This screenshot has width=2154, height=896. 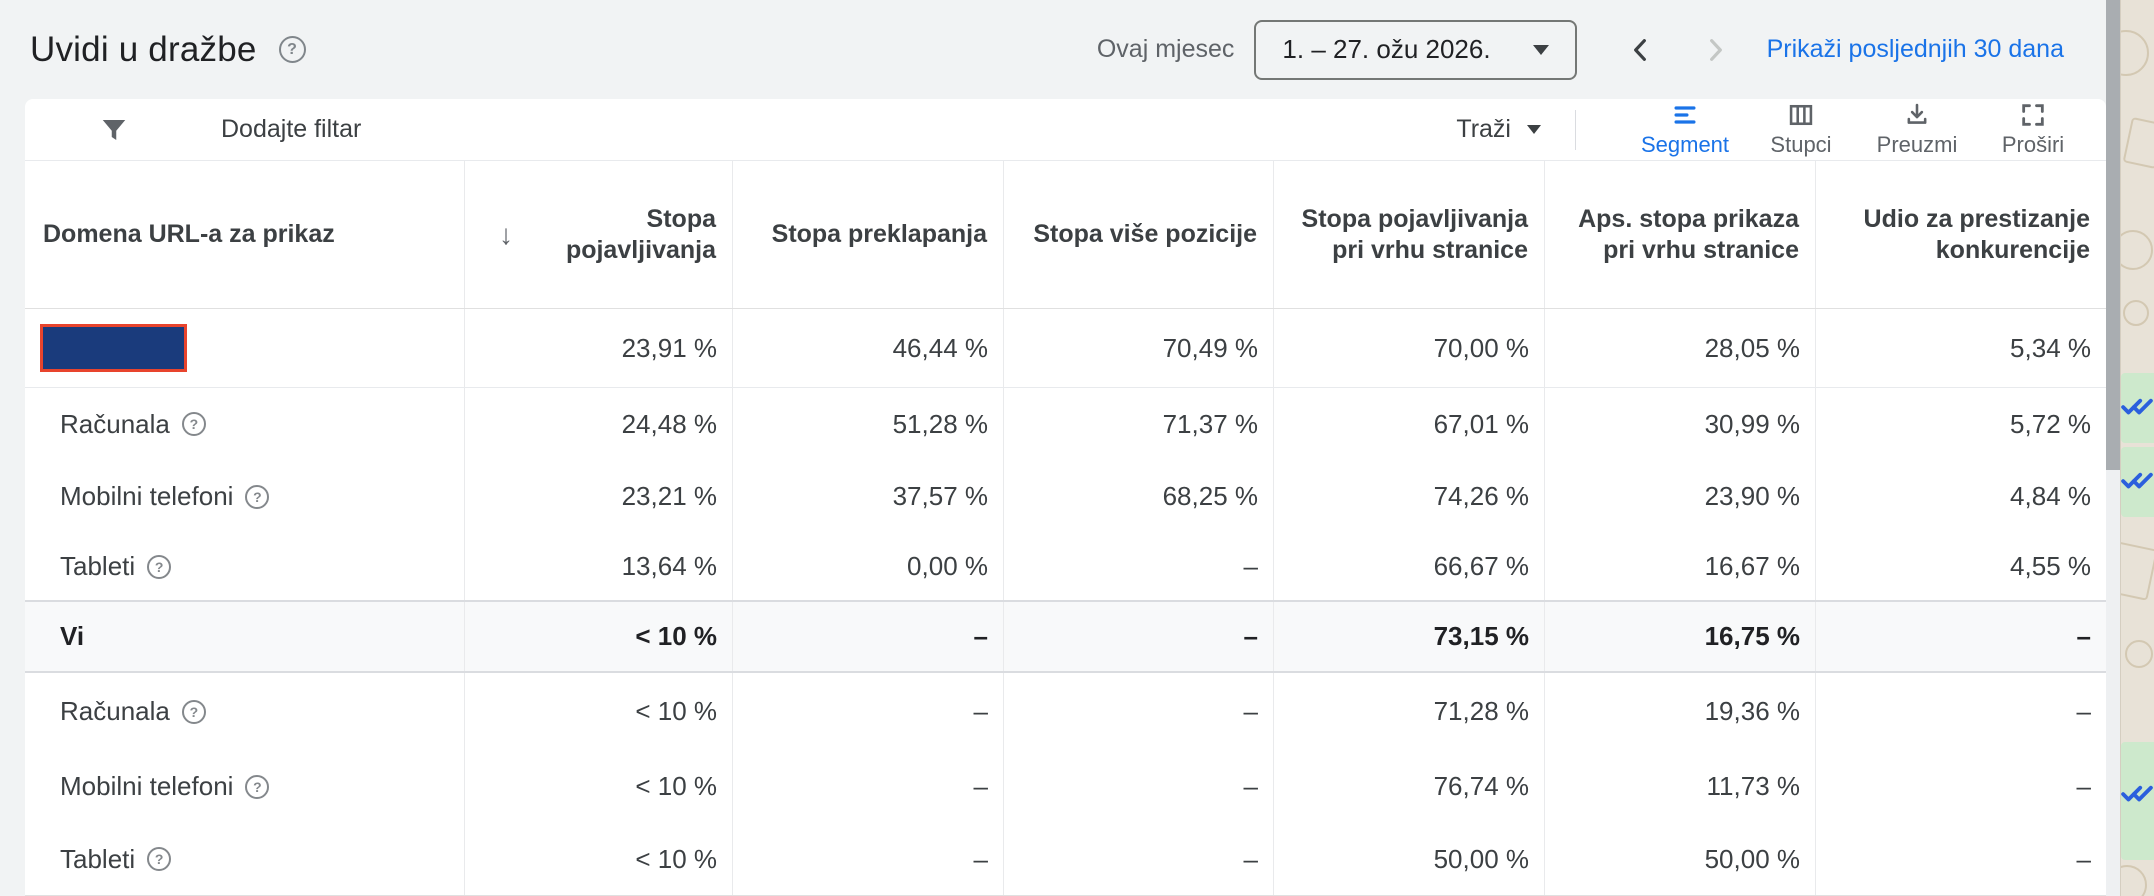 What do you see at coordinates (1917, 129) in the screenshot?
I see `download-button: Preuzmi` at bounding box center [1917, 129].